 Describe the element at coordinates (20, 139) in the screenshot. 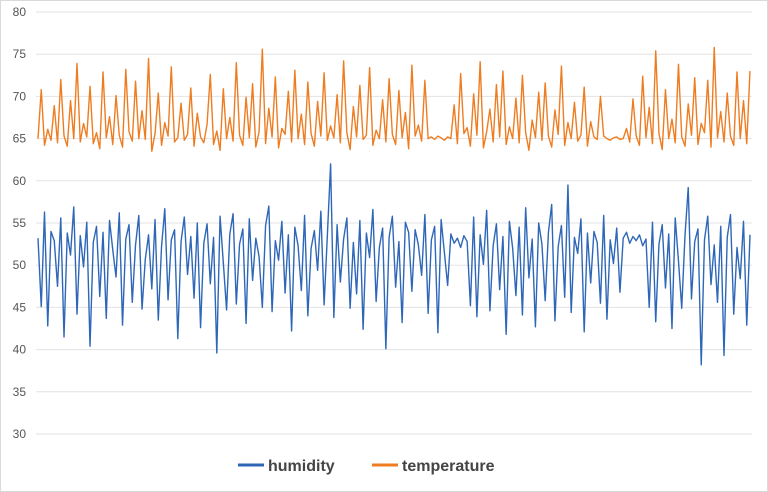

I see `y-tick-label: 65` at that location.